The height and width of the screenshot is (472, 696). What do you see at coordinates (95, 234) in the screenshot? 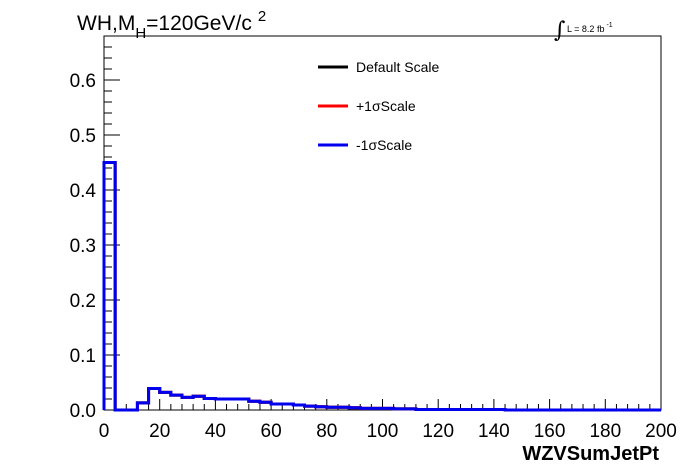
I see `y-axis-ticks: 0.0 0.1 0.2 0.3 0.4 0.5 0.6` at bounding box center [95, 234].